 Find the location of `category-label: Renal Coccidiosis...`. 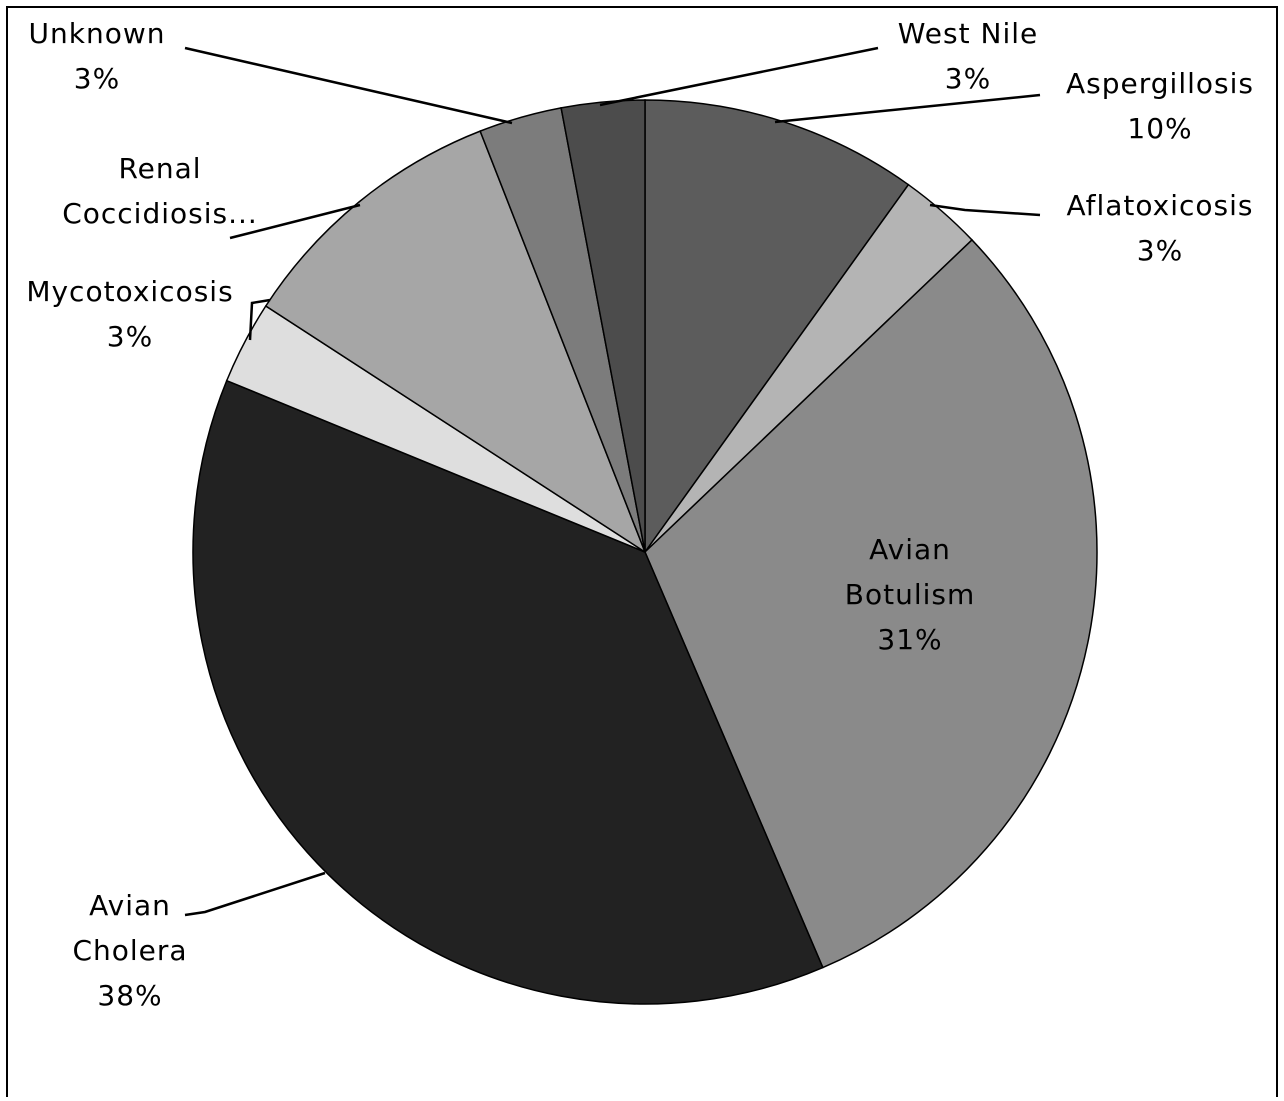

category-label: Renal Coccidiosis... is located at coordinates (160, 191).